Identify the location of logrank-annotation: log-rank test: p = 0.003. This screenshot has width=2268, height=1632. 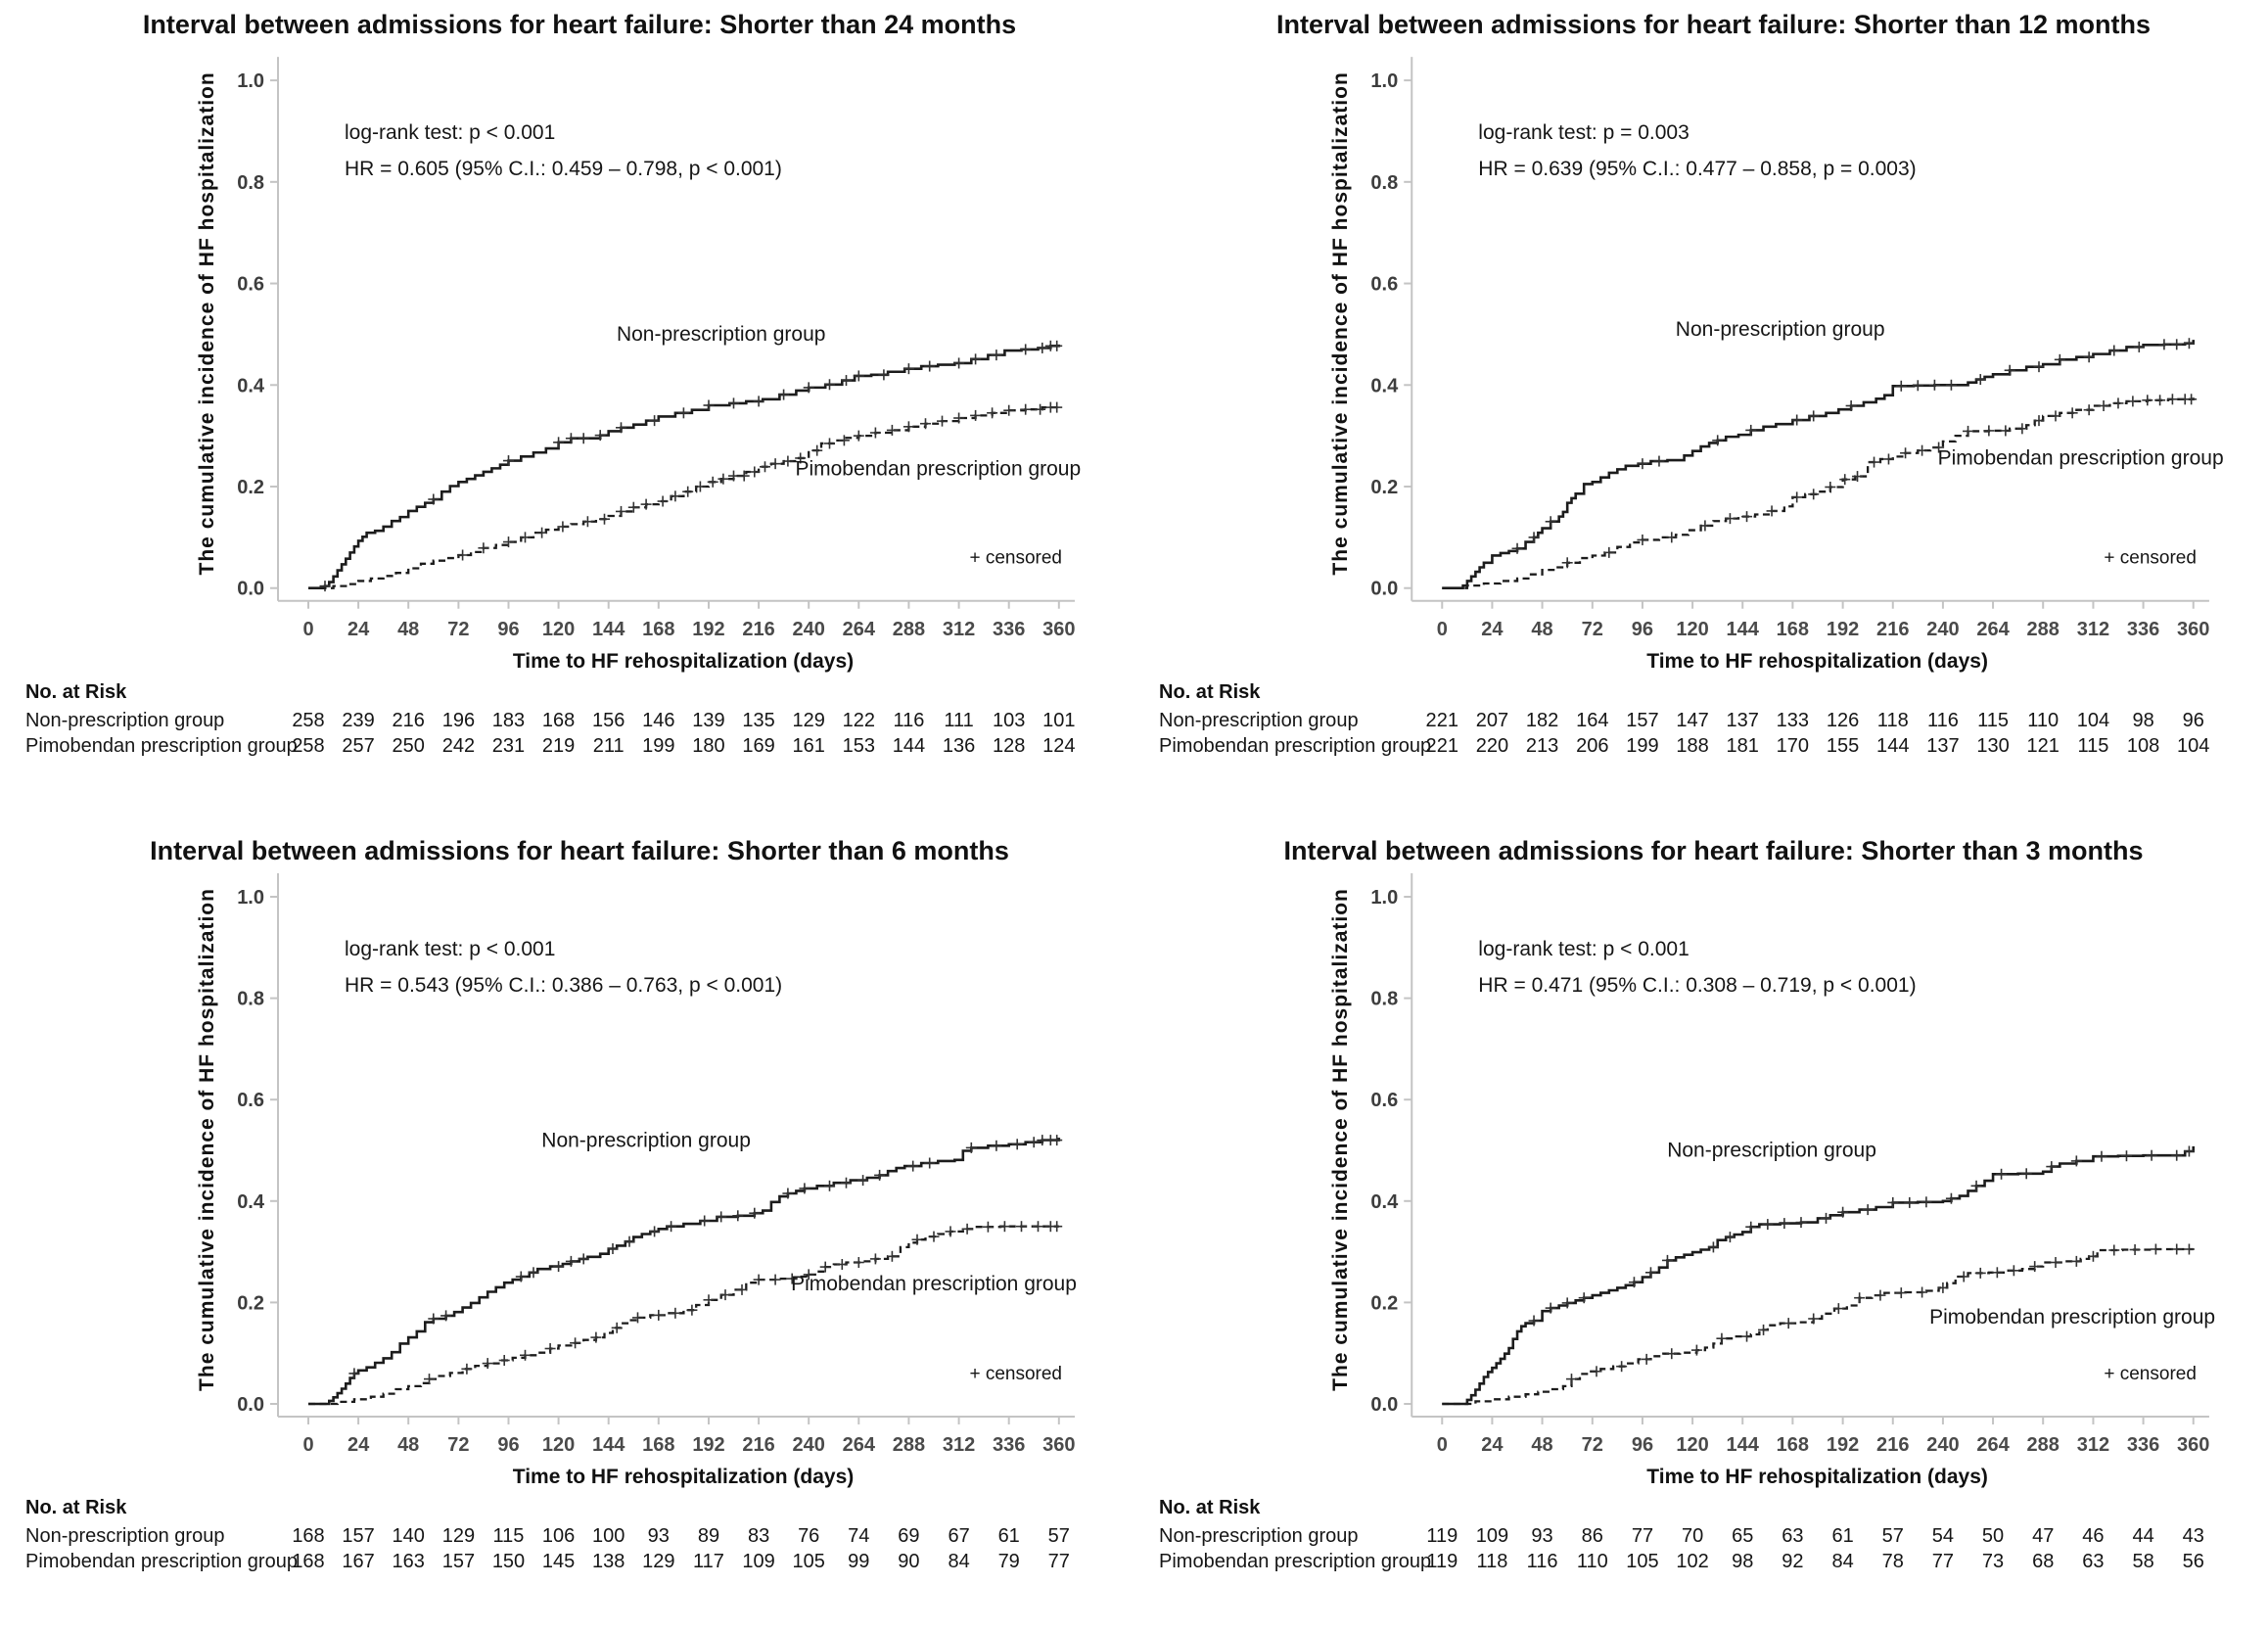
(1583, 133).